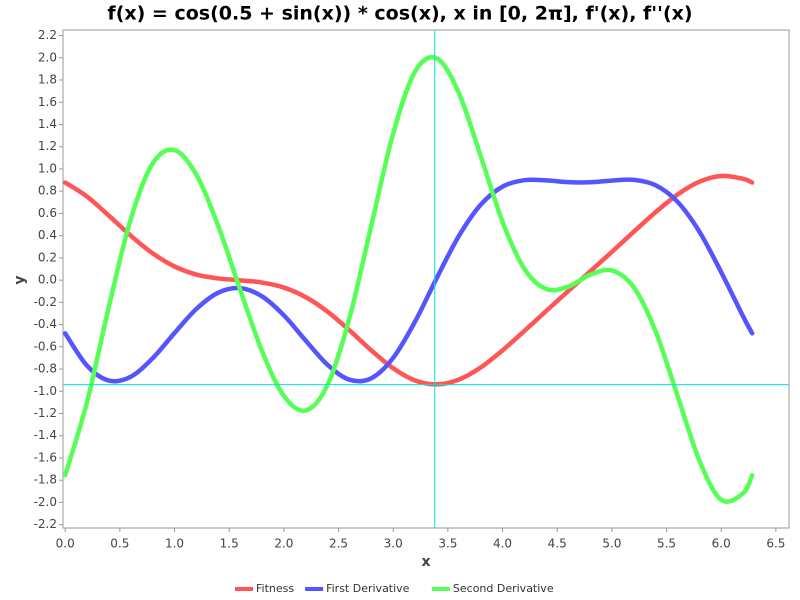 This screenshot has height=600, width=800. I want to click on legend-label: Fitness, so click(275, 588).